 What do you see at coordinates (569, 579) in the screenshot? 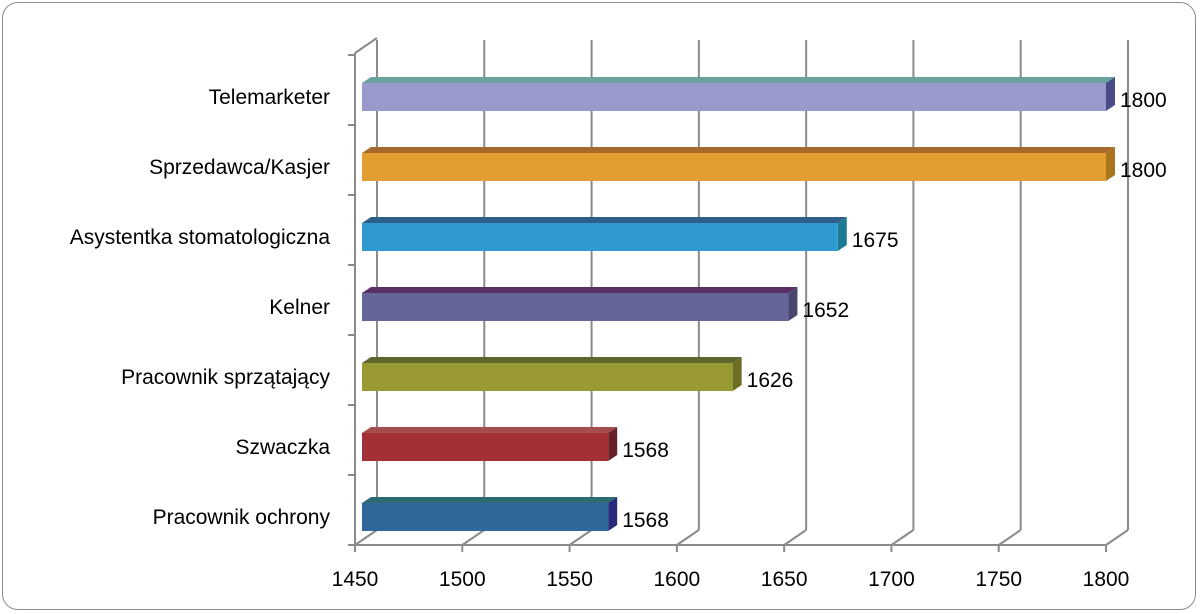
I see `x-tick-label: 1550` at bounding box center [569, 579].